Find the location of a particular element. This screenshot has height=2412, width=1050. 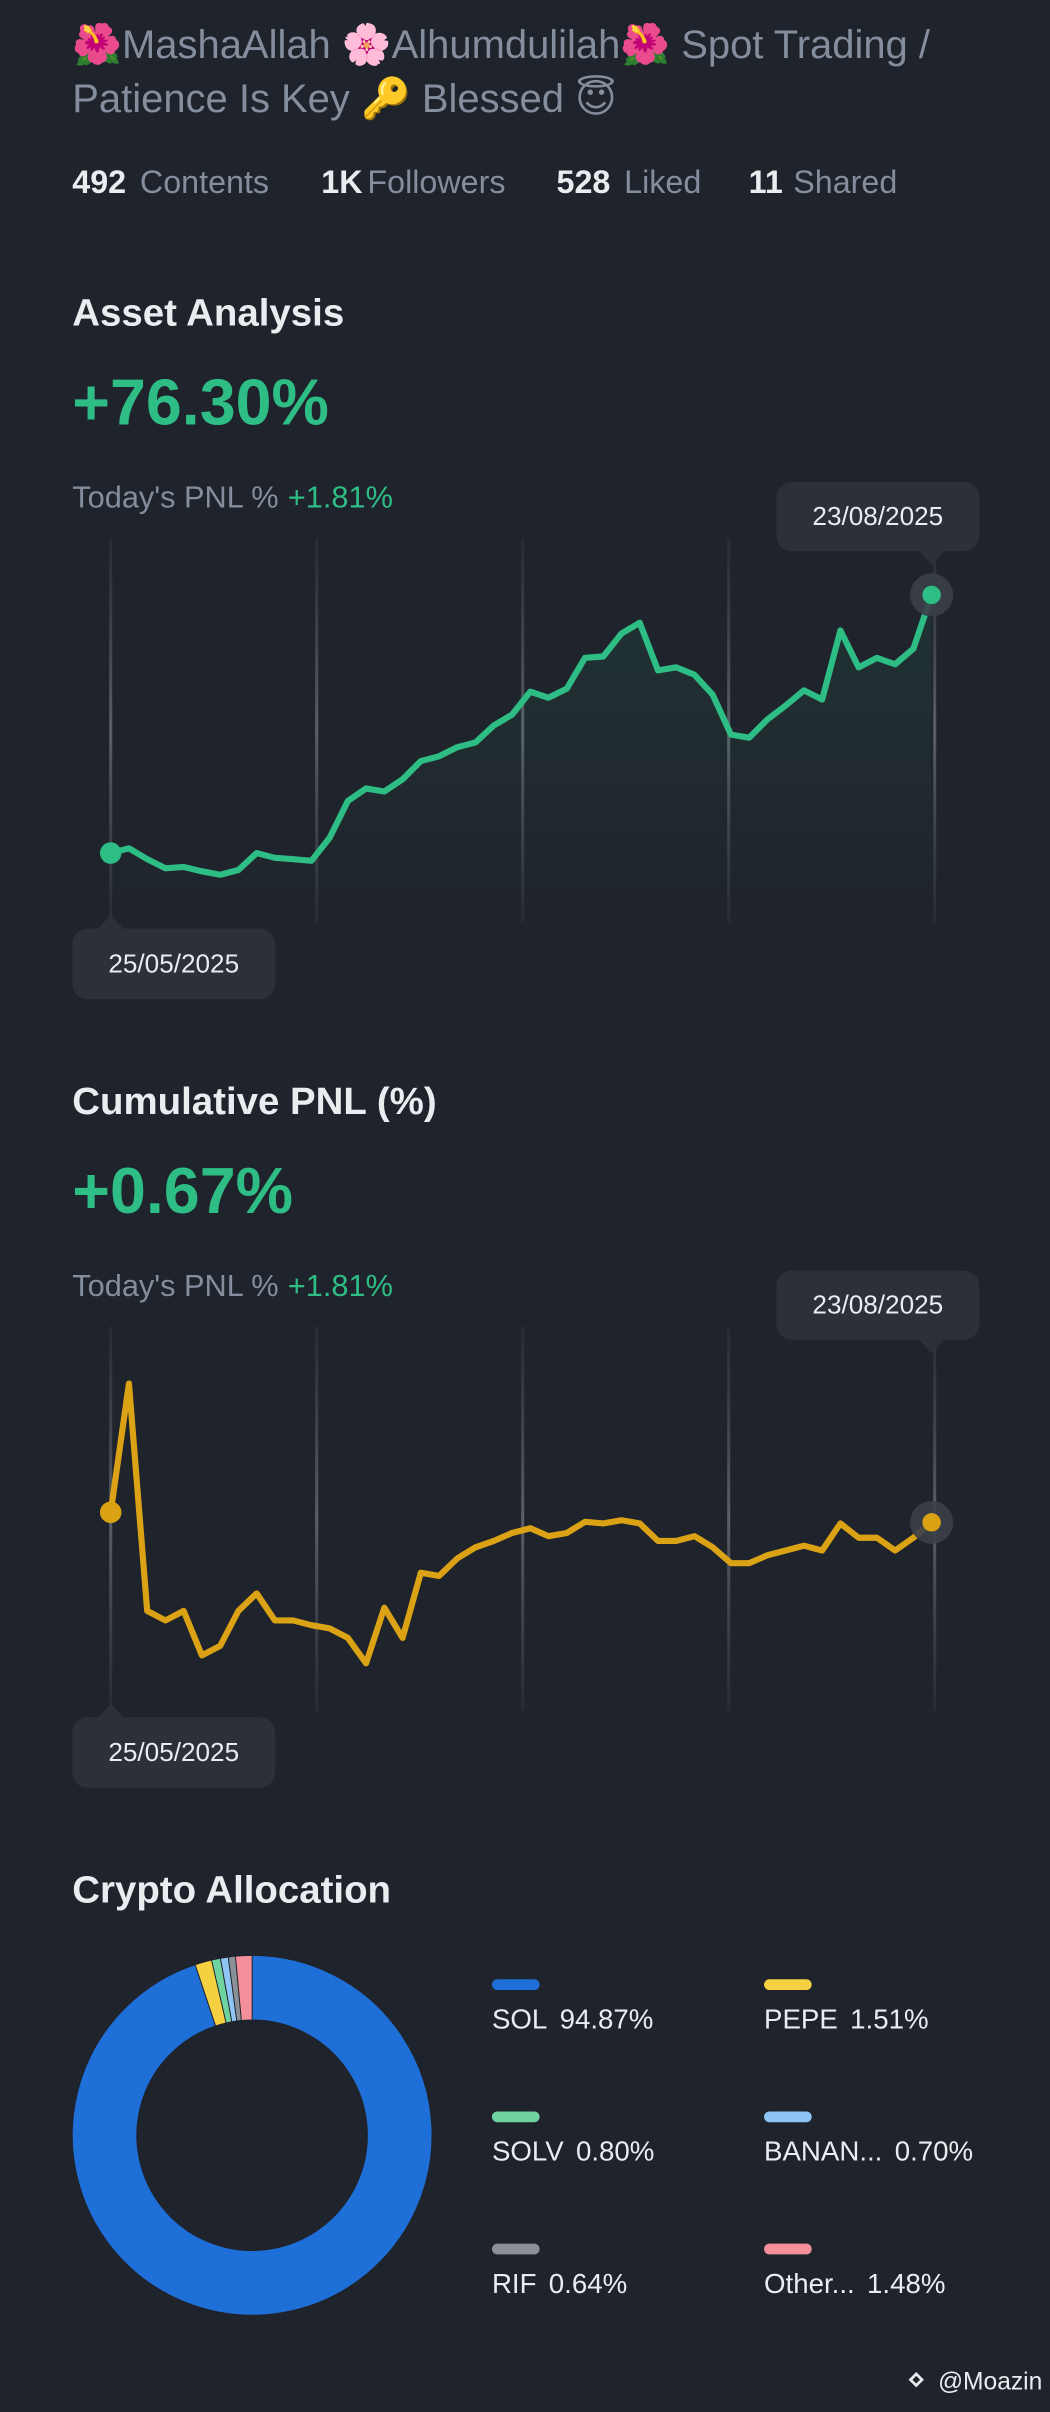

legend-entry: RIF 0.64% is located at coordinates (559, 2283).